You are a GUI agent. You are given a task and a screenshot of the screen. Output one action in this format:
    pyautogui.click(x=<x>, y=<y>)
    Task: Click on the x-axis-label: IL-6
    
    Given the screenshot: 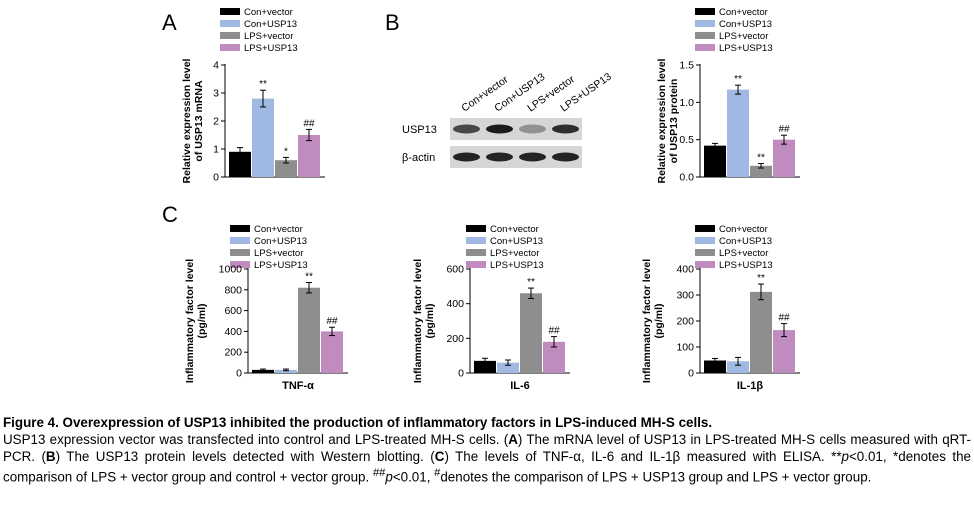 What is the action you would take?
    pyautogui.click(x=520, y=386)
    